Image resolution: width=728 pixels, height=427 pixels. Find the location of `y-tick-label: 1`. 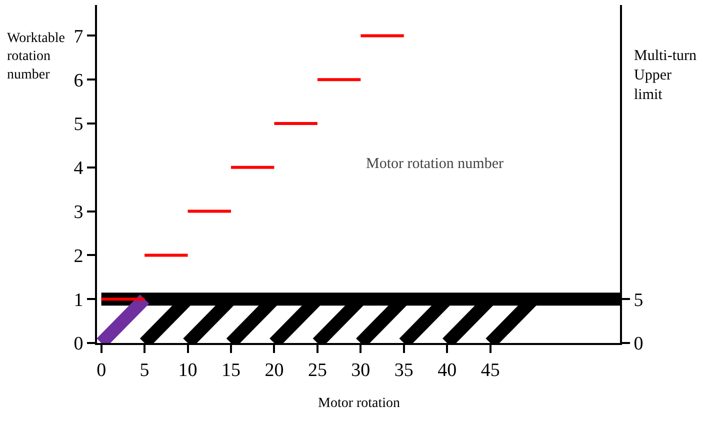

y-tick-label: 1 is located at coordinates (79, 300).